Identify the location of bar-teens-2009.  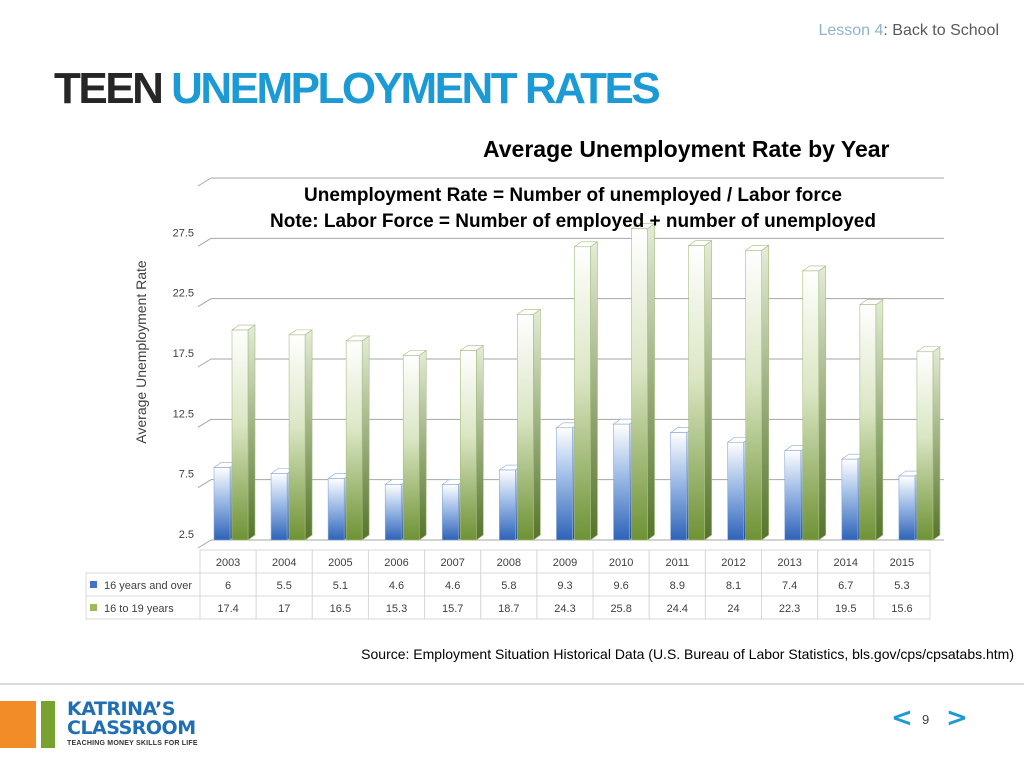
(586, 391).